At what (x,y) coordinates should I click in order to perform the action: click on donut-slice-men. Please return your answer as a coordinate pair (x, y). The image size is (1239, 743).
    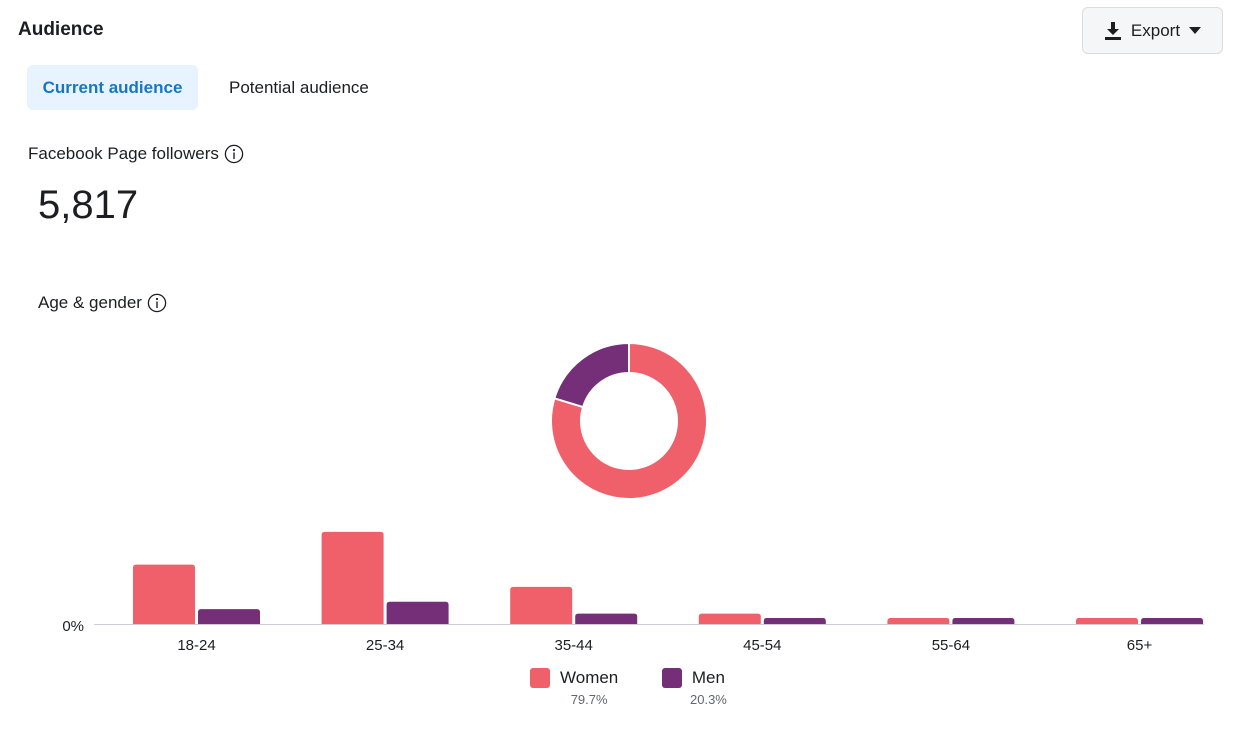
    Looking at the image, I should click on (591, 375).